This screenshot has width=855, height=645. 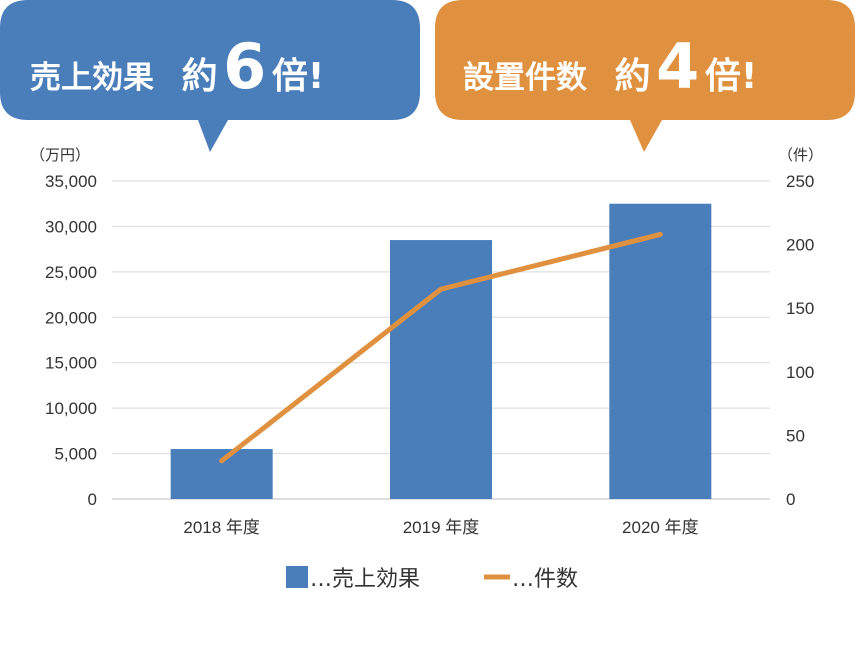 What do you see at coordinates (200, 76) in the screenshot?
I see `callout-sales-approx: 約` at bounding box center [200, 76].